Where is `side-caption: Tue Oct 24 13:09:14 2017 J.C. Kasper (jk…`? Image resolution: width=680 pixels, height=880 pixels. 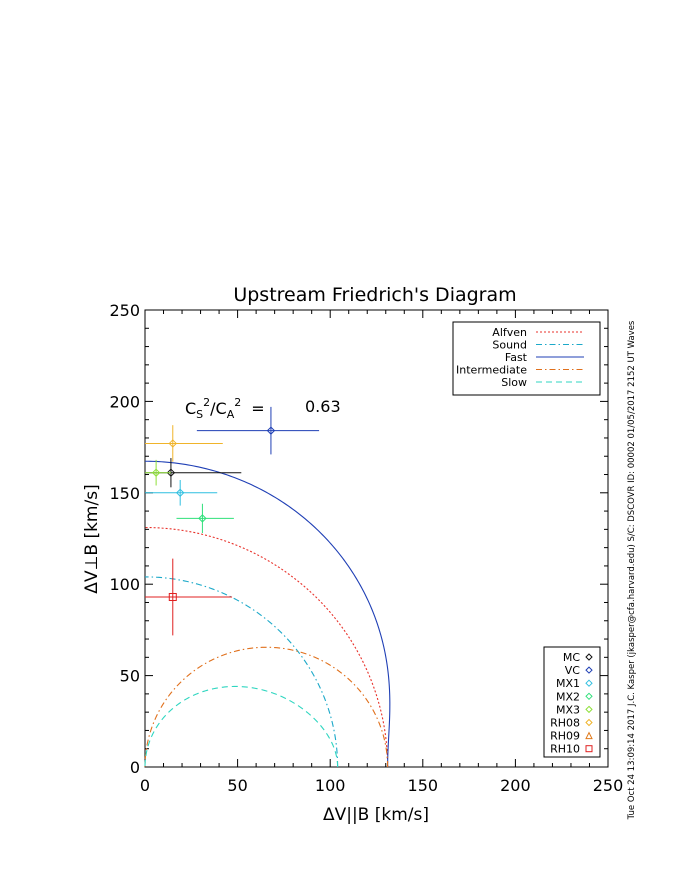
side-caption: Tue Oct 24 13:09:14 2017 J.C. Kasper (jk… is located at coordinates (632, 570).